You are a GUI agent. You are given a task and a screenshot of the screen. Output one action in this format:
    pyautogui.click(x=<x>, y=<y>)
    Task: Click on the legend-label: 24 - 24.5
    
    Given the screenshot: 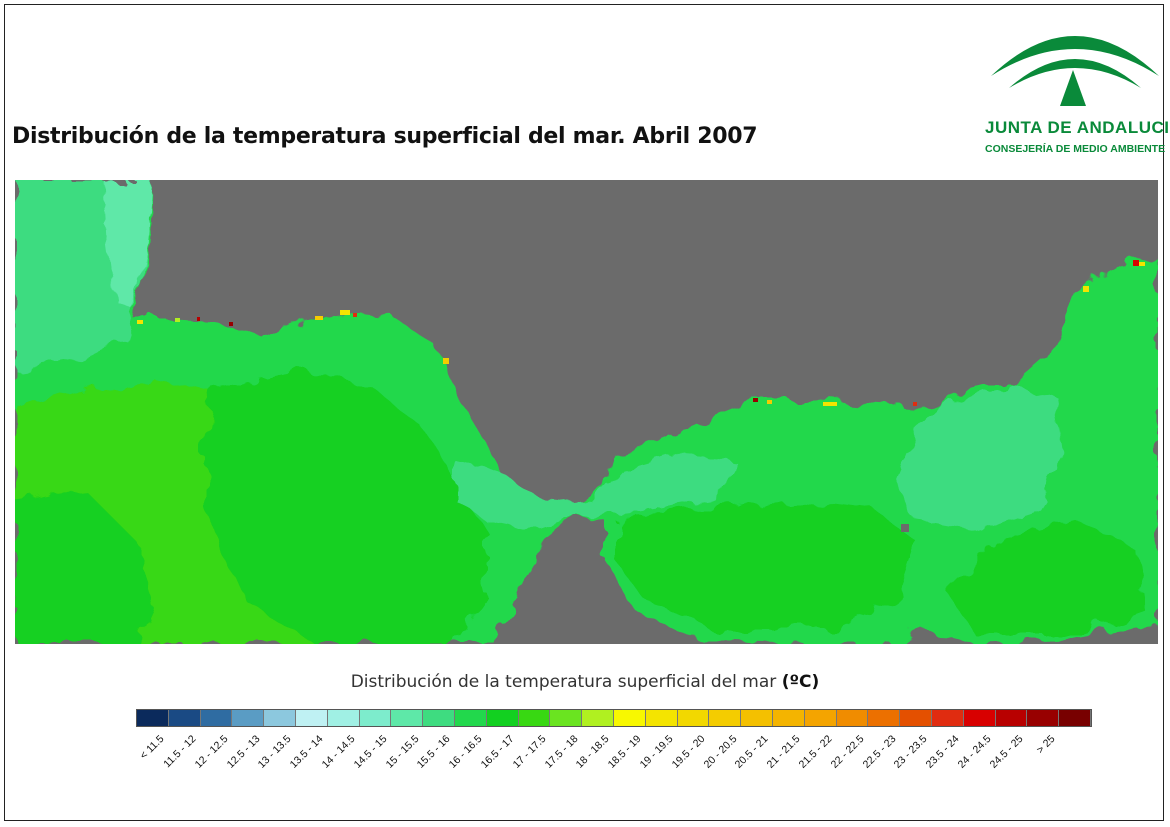 What is the action you would take?
    pyautogui.click(x=974, y=752)
    